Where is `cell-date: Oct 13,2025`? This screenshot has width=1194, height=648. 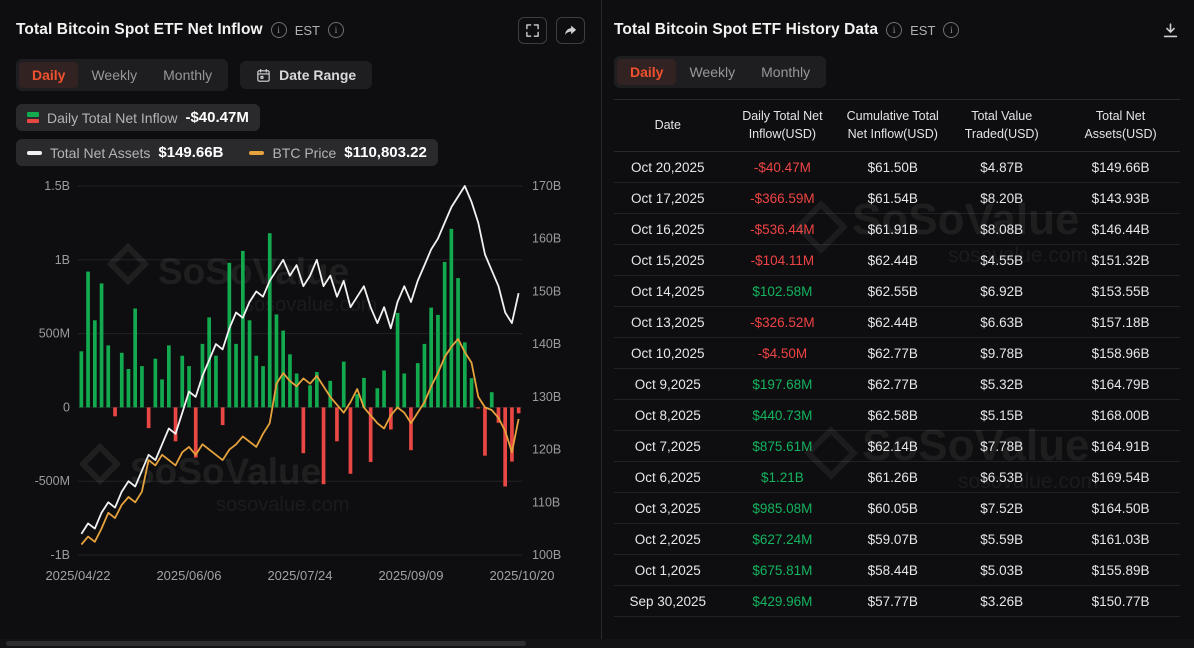
cell-date: Oct 13,2025 is located at coordinates (668, 322).